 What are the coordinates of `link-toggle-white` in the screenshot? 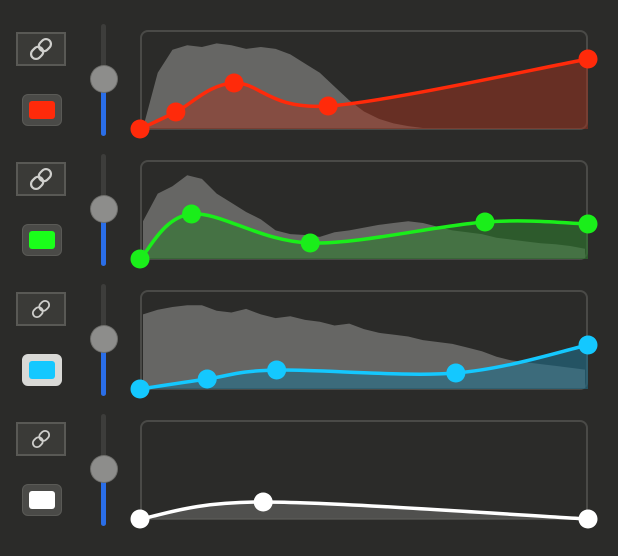 It's located at (41, 439).